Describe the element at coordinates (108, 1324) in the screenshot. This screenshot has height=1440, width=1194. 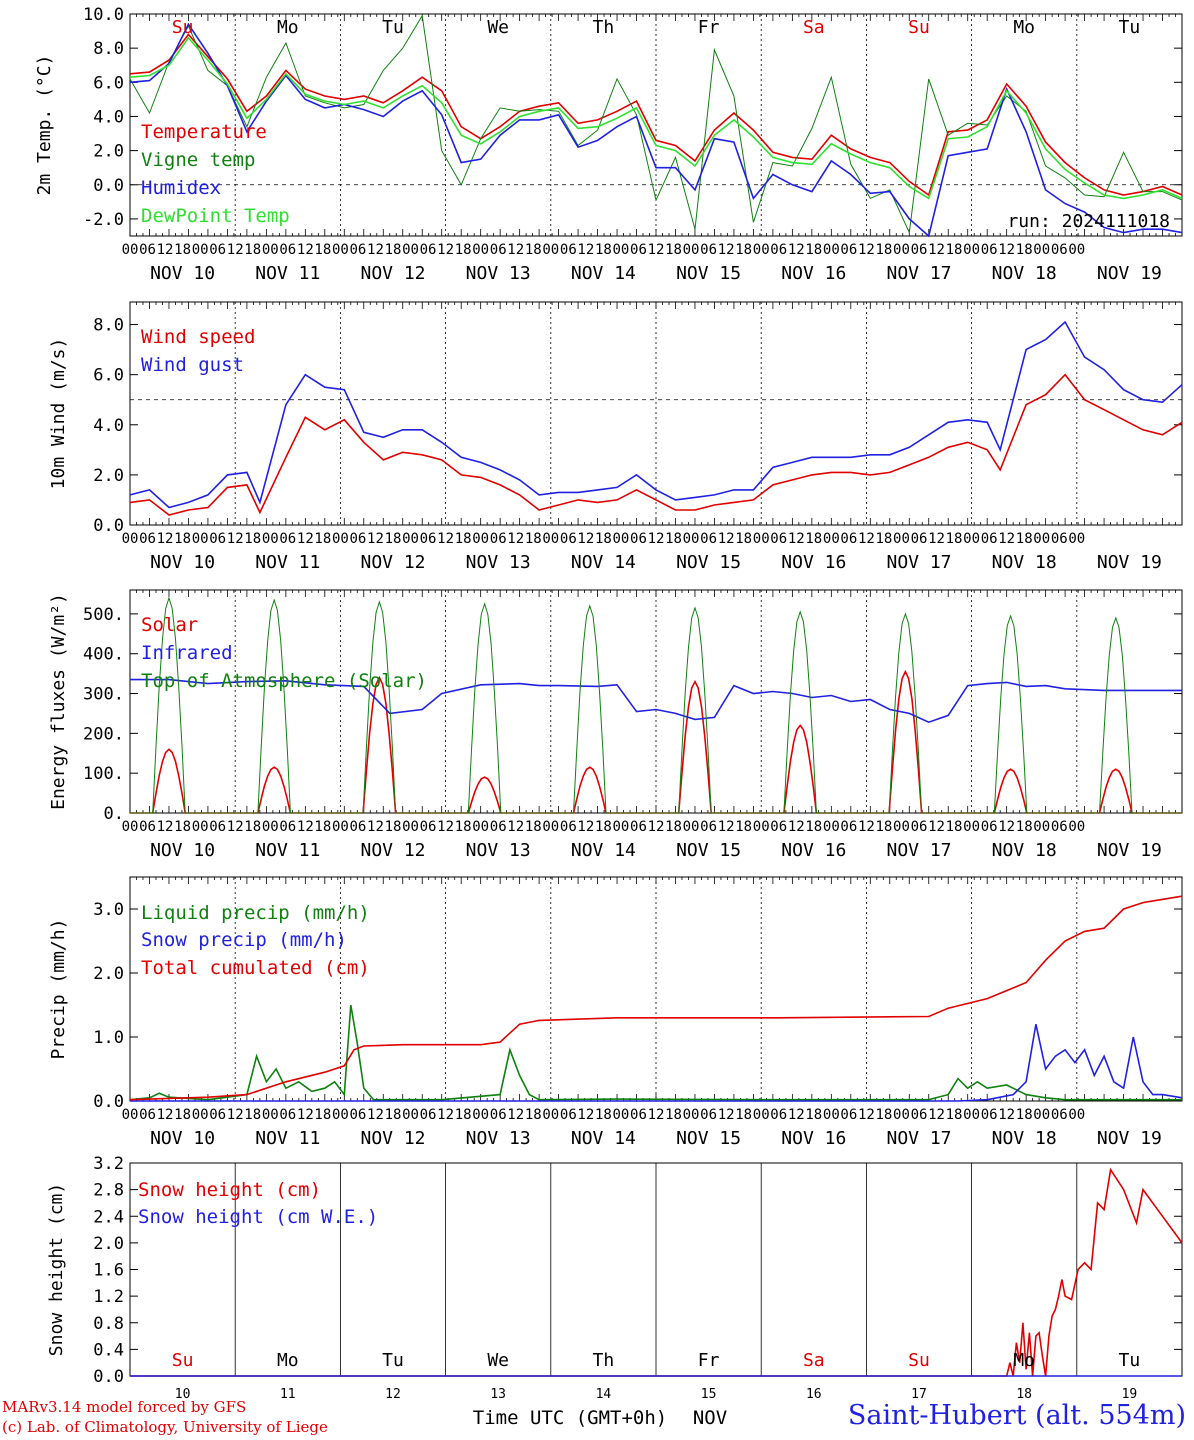
I see `y-tick-label: 0.8` at that location.